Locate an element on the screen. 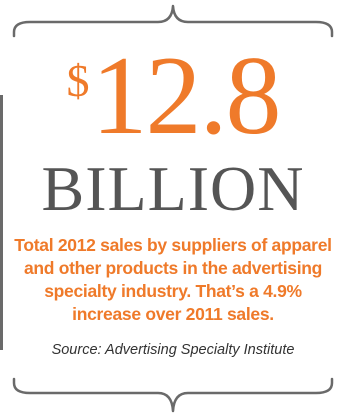 This screenshot has height=415, width=346. bottom-brace-decoration is located at coordinates (173, 395).